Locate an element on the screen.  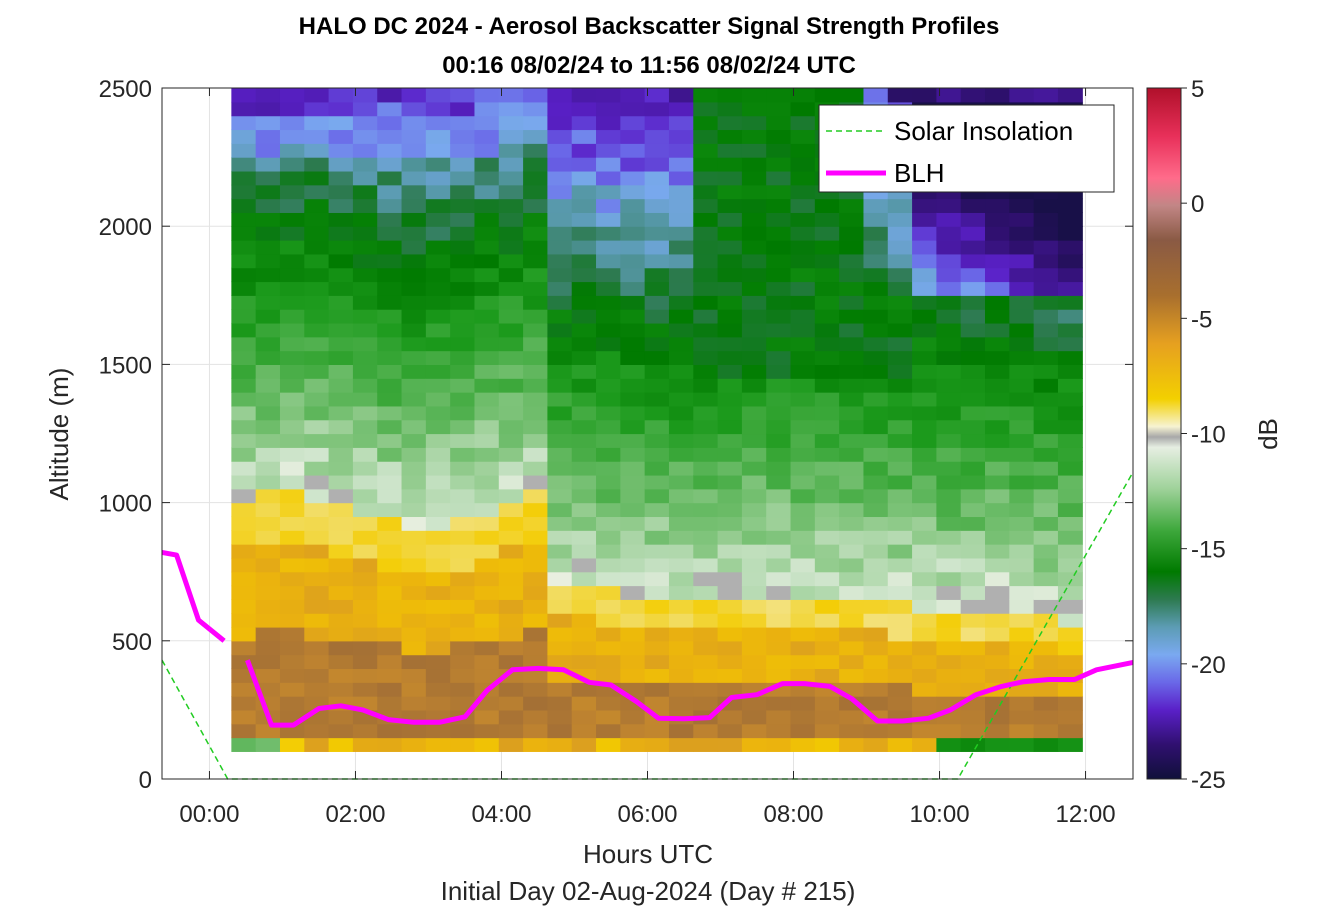
colorbar-tick-label-6: -25 is located at coordinates (1208, 780).